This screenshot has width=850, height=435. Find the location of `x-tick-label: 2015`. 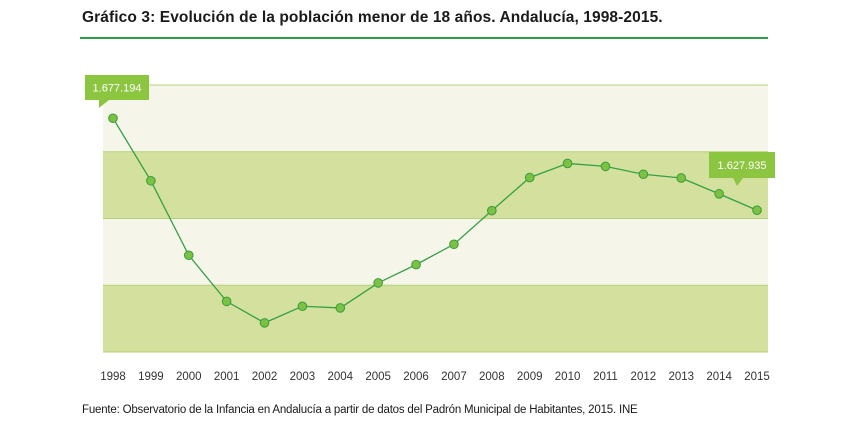

x-tick-label: 2015 is located at coordinates (757, 377).